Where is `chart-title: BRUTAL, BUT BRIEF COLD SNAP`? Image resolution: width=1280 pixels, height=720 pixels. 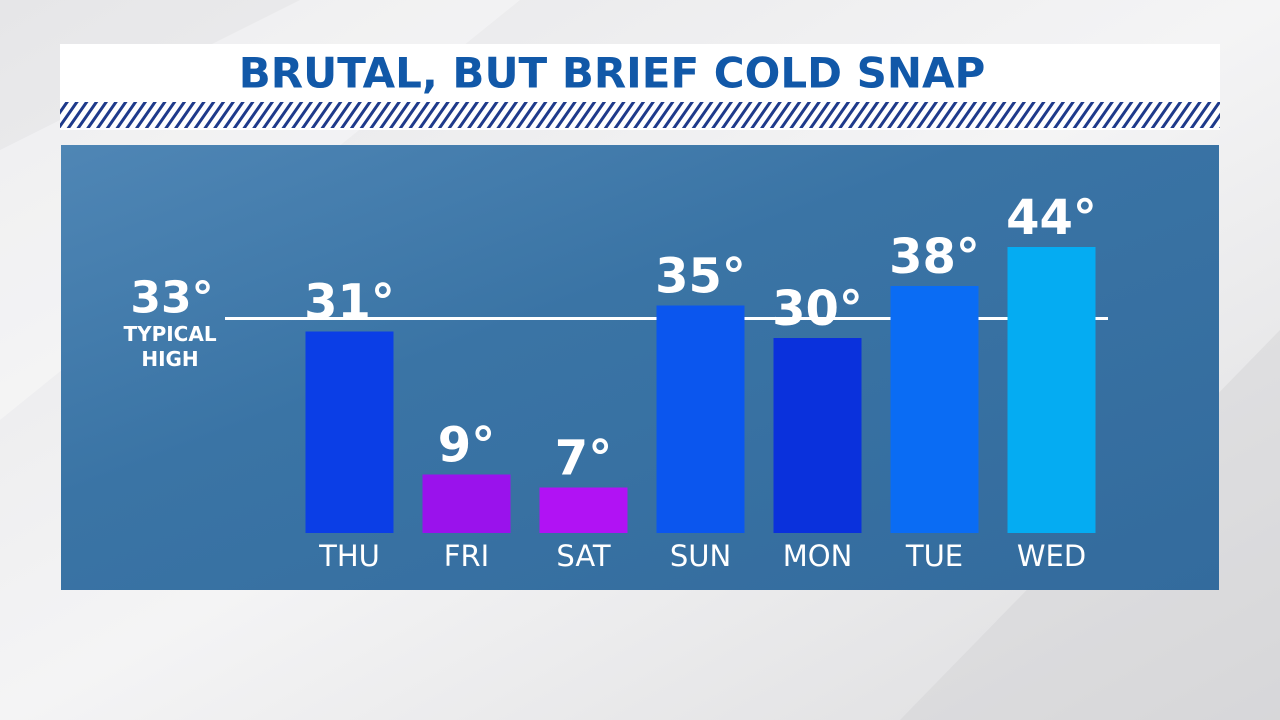
chart-title: BRUTAL, BUT BRIEF COLD SNAP is located at coordinates (612, 73).